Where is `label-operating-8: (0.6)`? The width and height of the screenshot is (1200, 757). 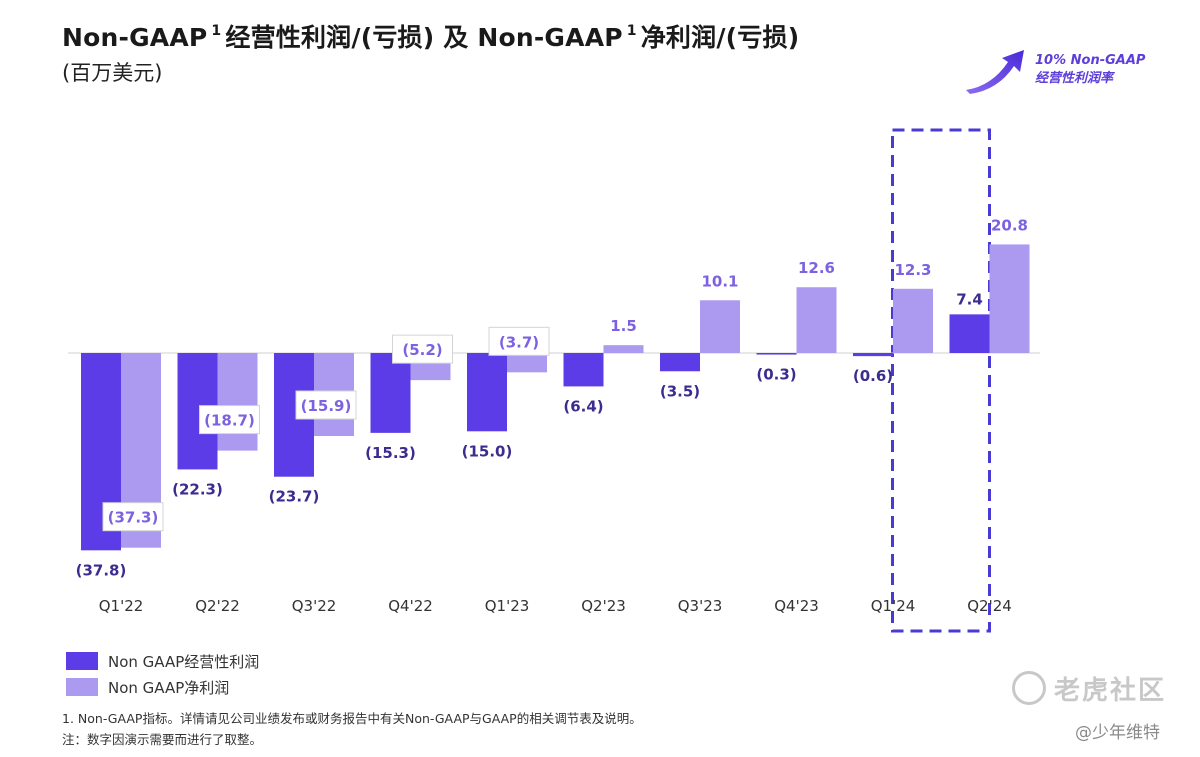 label-operating-8: (0.6) is located at coordinates (873, 376).